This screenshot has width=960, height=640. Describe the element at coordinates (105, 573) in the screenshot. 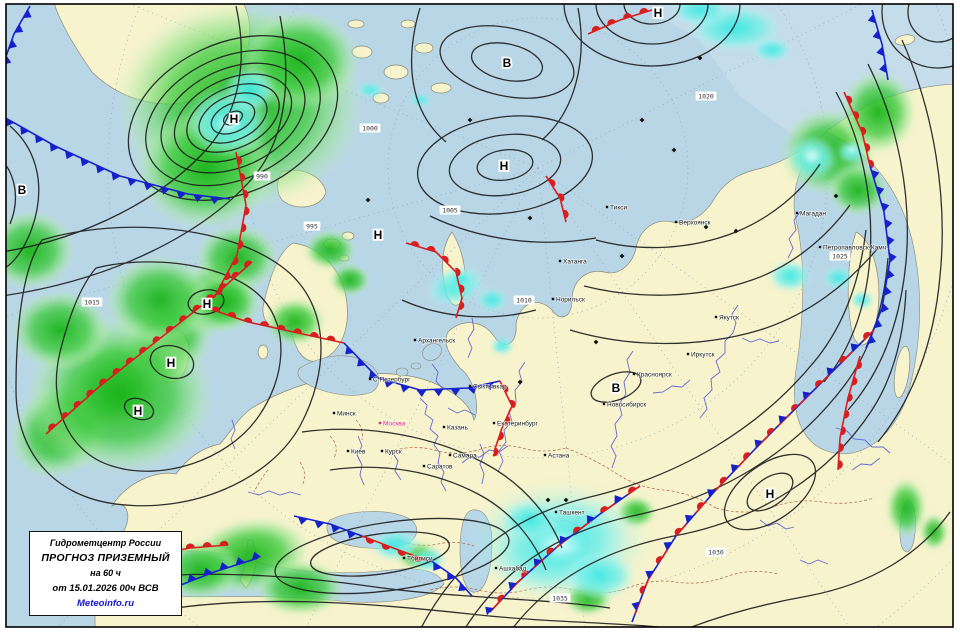

I see `legend-lead-time: на 60 ч` at that location.